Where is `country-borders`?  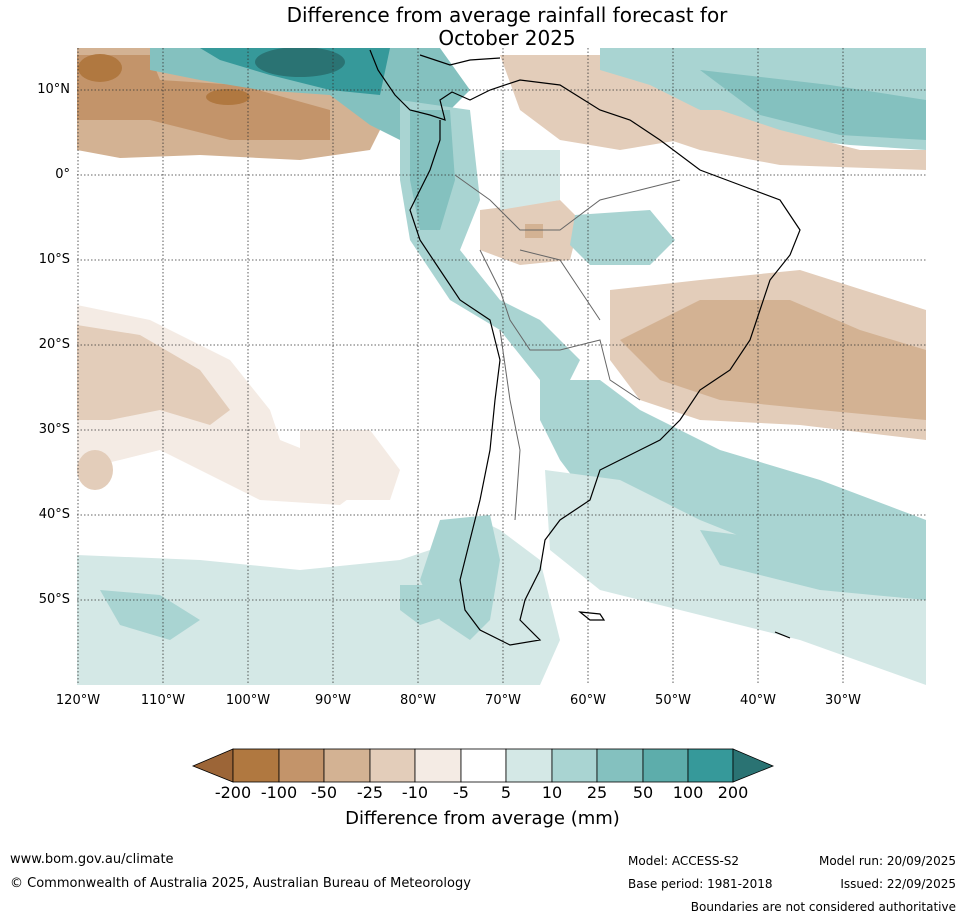
country-borders is located at coordinates (567, 347).